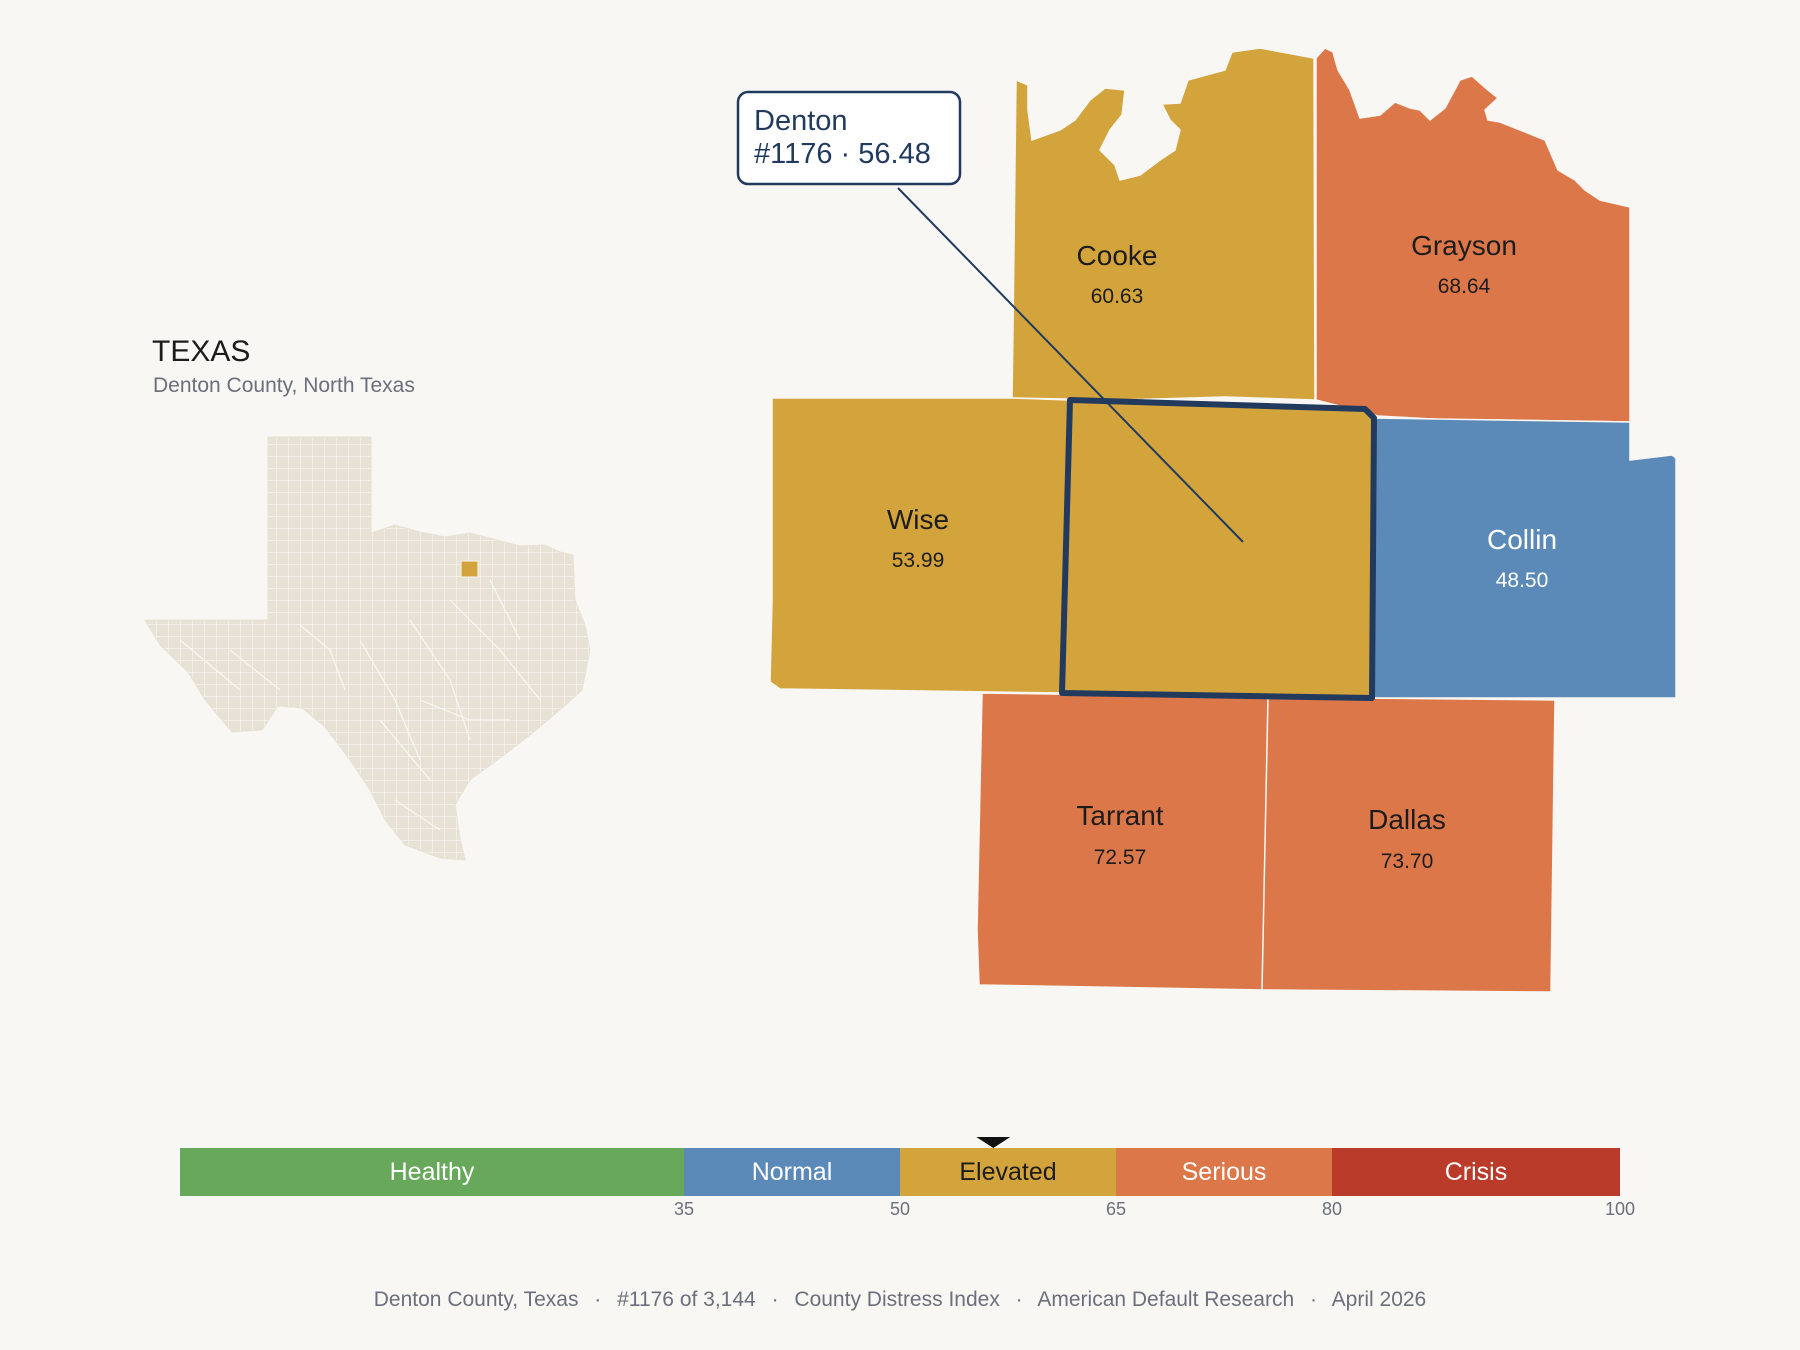 The image size is (1800, 1350). I want to click on footer-rank: #1176 of 3,144, so click(686, 1299).